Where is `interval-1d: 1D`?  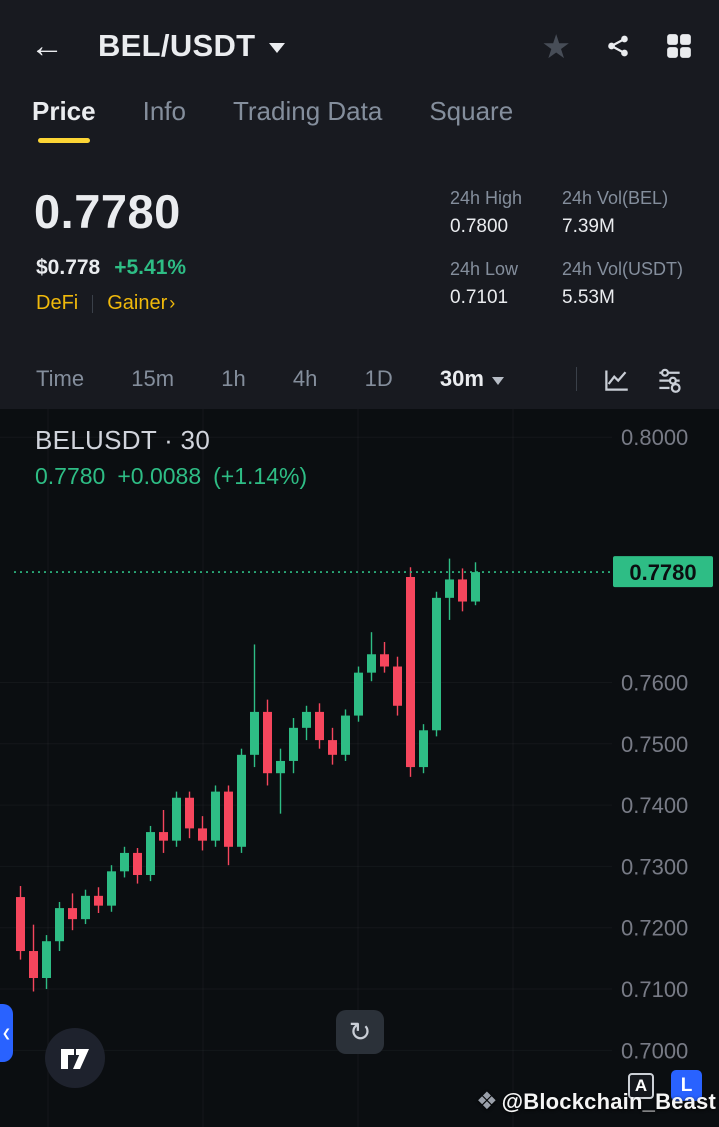 interval-1d: 1D is located at coordinates (378, 378).